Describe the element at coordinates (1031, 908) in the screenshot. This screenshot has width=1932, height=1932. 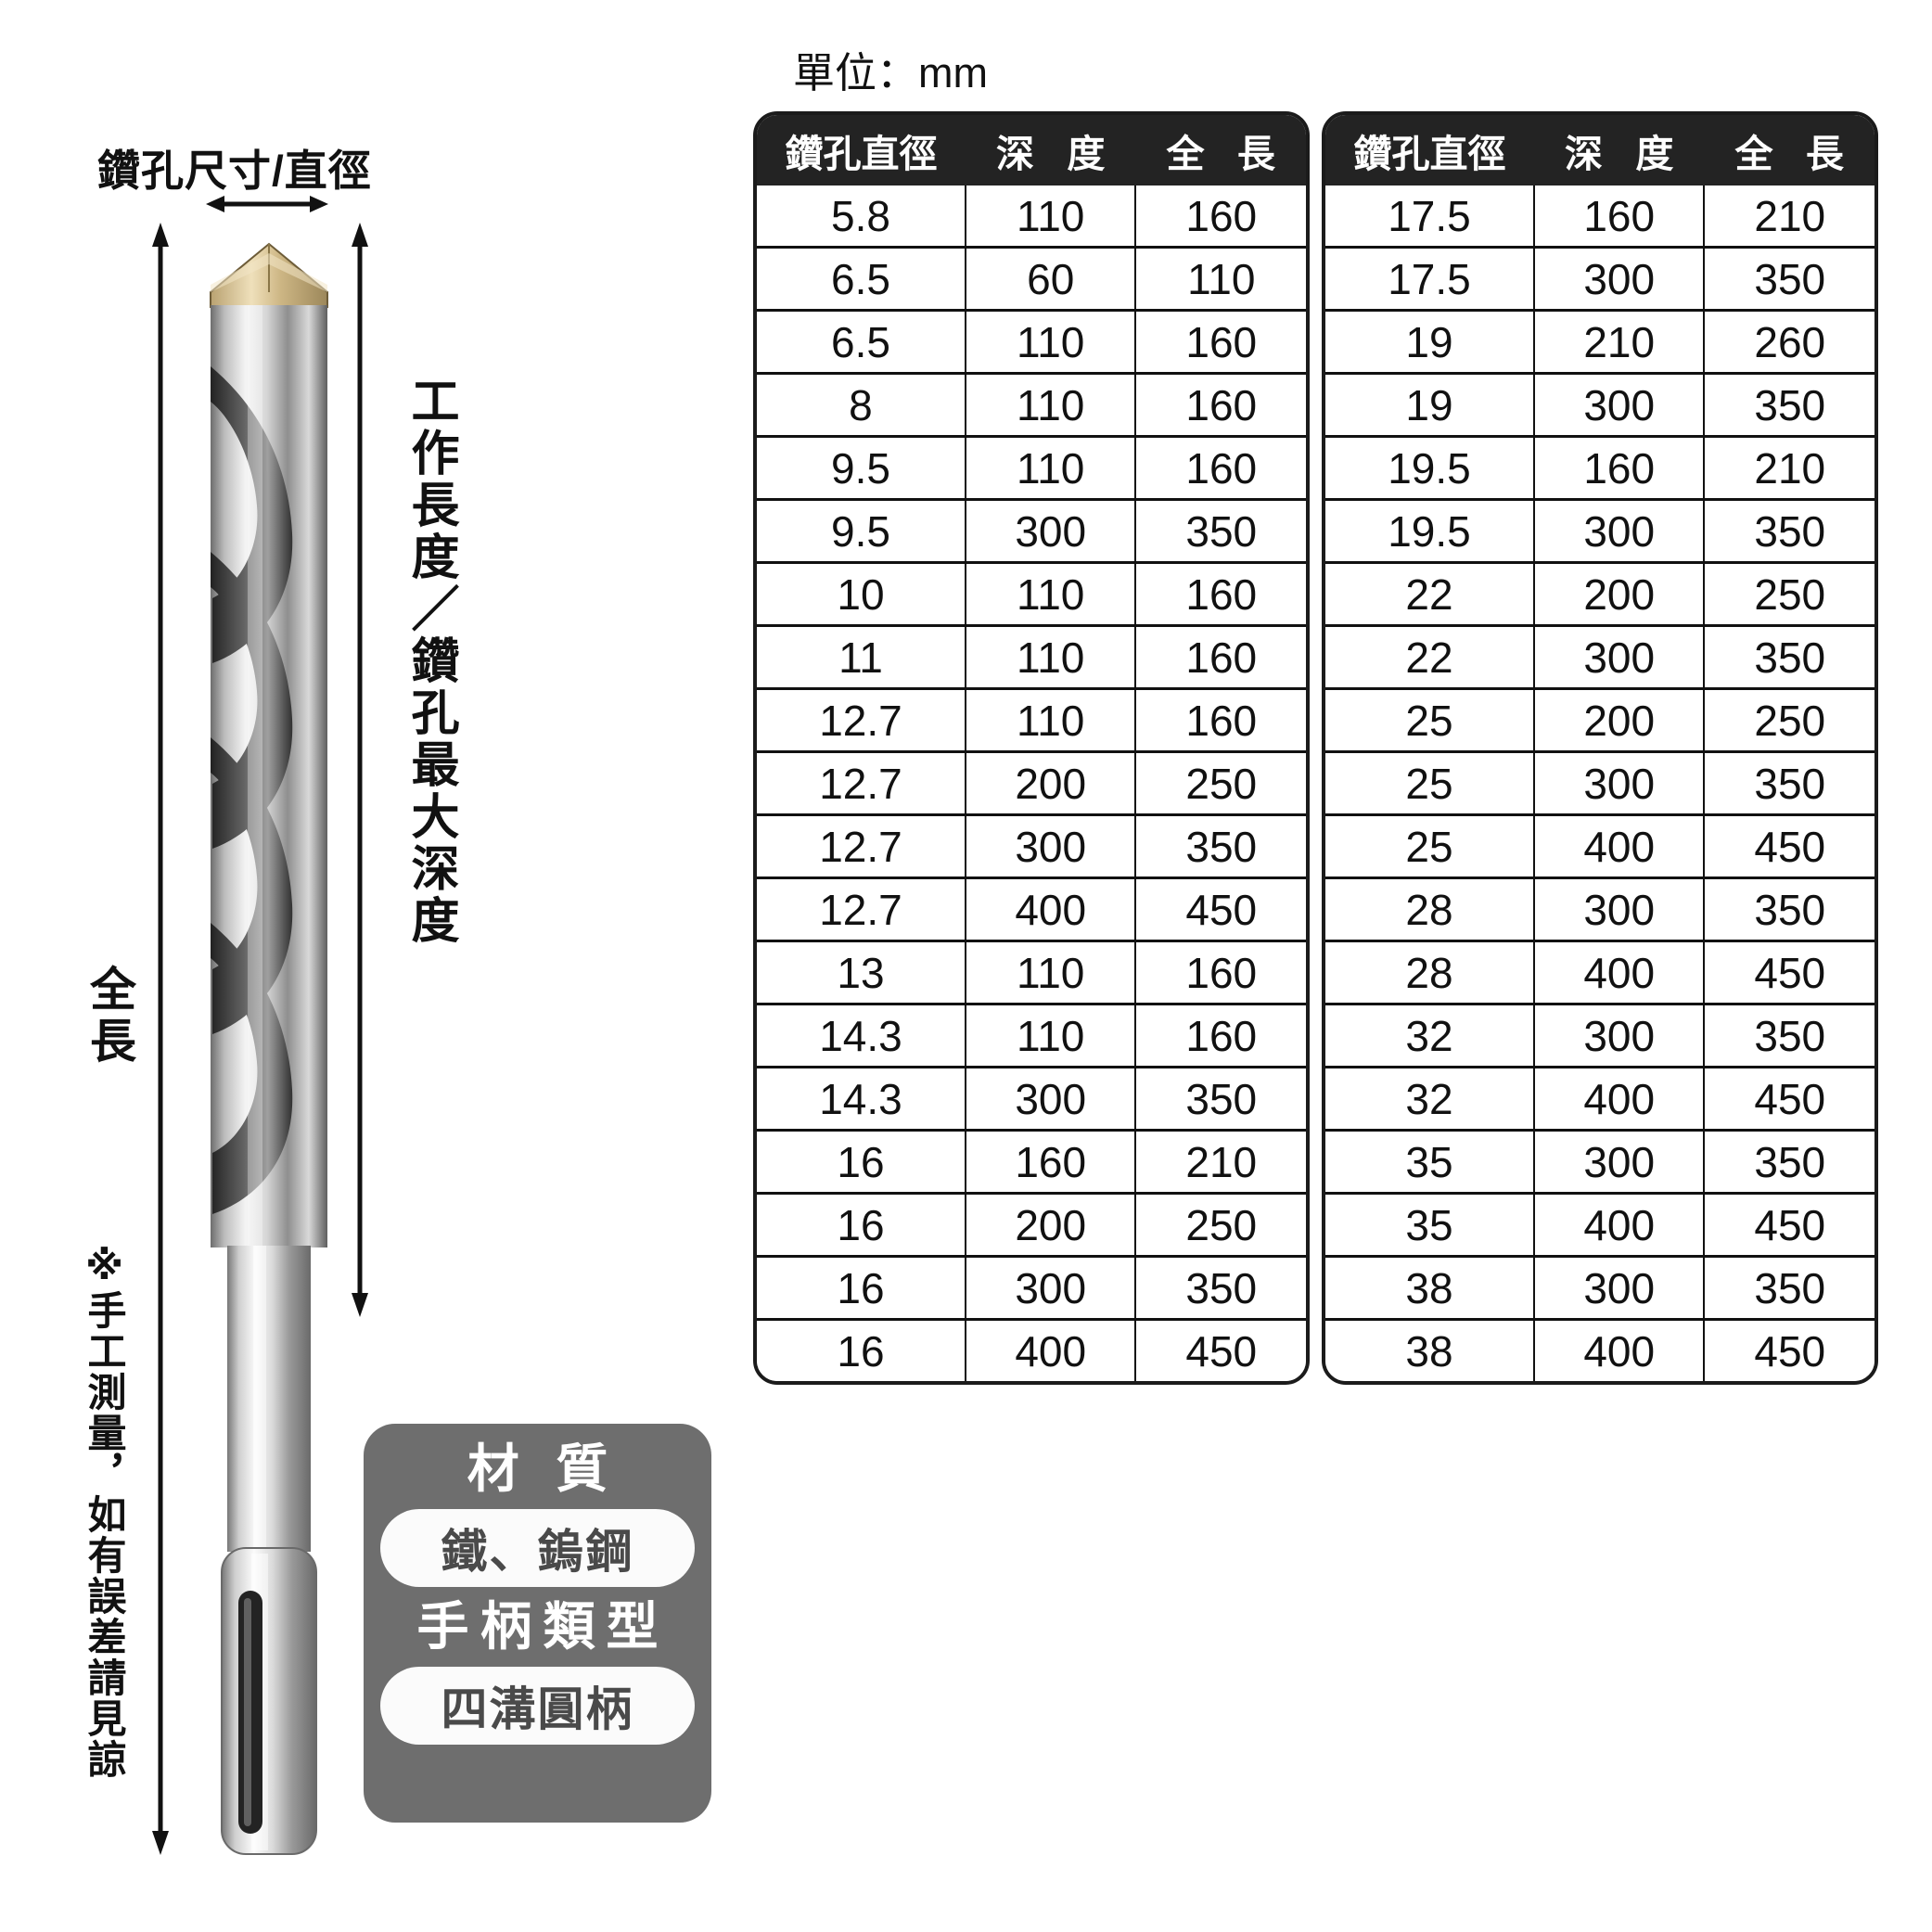
I see `table-row: 12.7 400 450` at that location.